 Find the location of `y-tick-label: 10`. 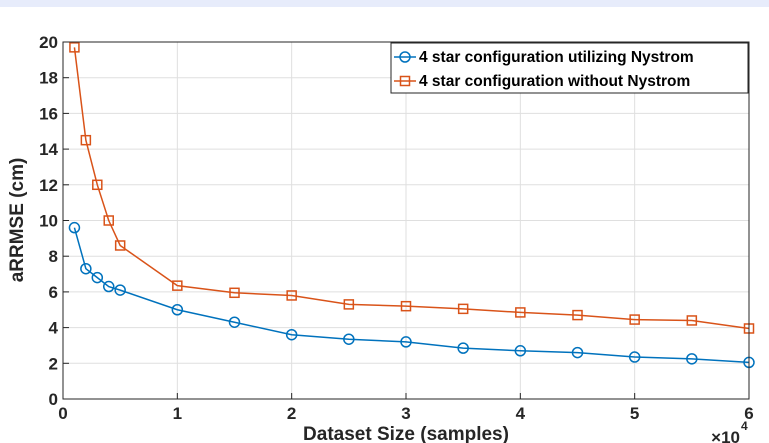

y-tick-label: 10 is located at coordinates (48, 221).